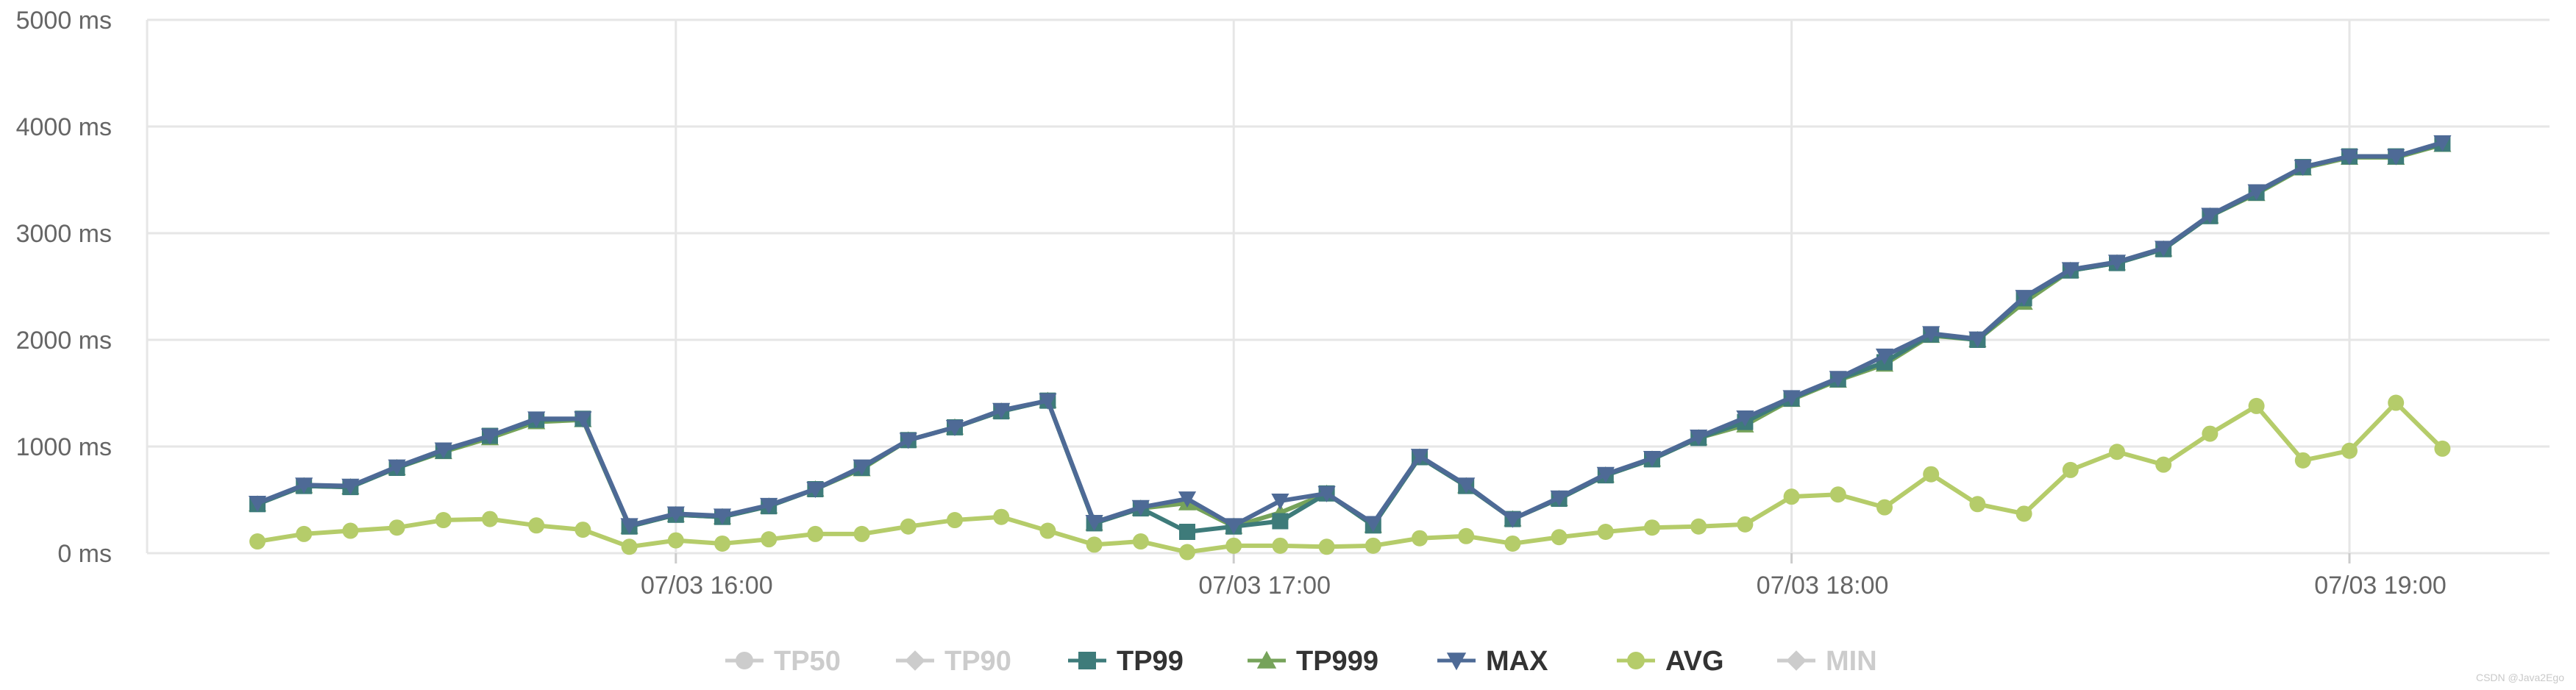  Describe the element at coordinates (707, 586) in the screenshot. I see `x-tick-label: 07/03 16:00` at that location.